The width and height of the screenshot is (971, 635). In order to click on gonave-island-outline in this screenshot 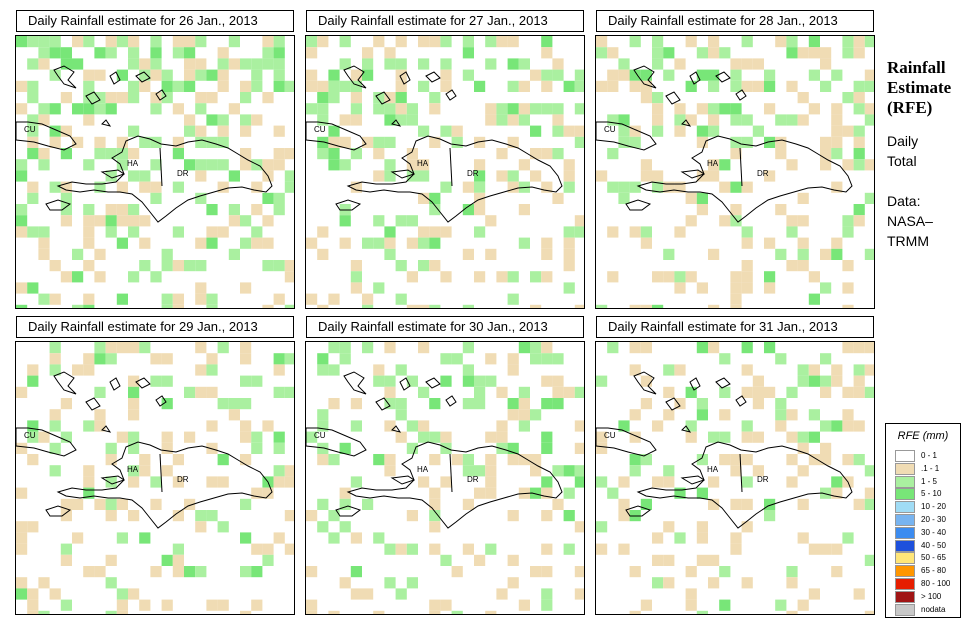, I will do `click(693, 174)`.